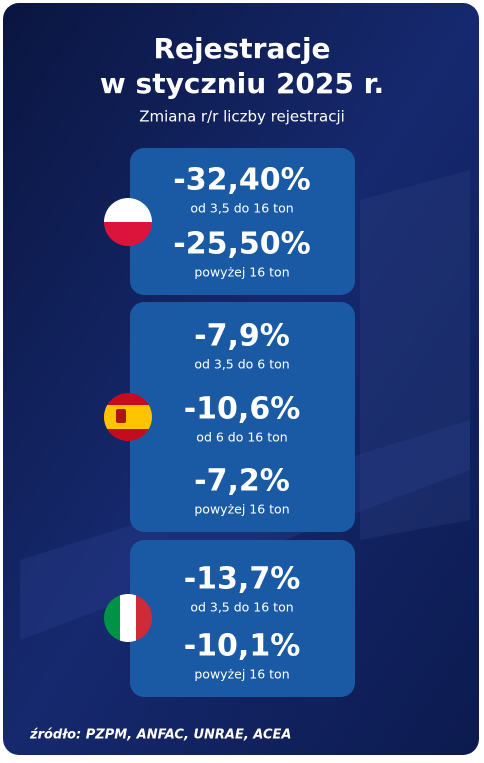 The image size is (484, 763). I want to click on change-value: -7,2%, so click(242, 481).